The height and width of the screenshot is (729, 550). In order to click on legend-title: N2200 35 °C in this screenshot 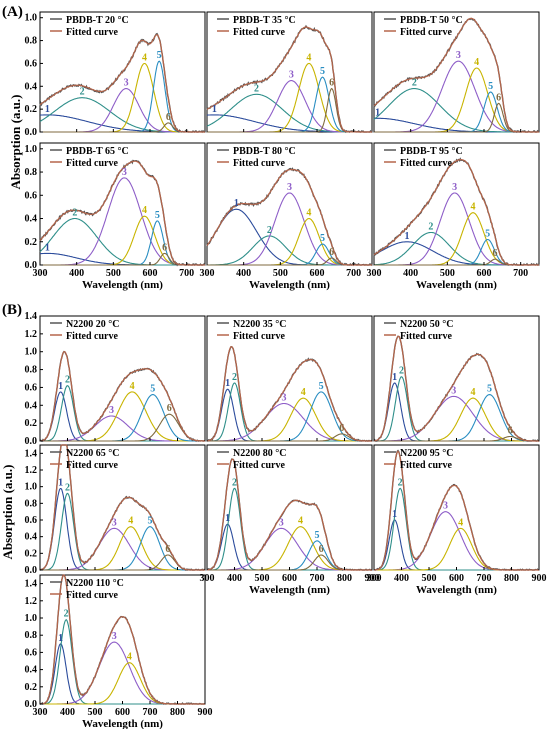, I will do `click(259, 324)`.